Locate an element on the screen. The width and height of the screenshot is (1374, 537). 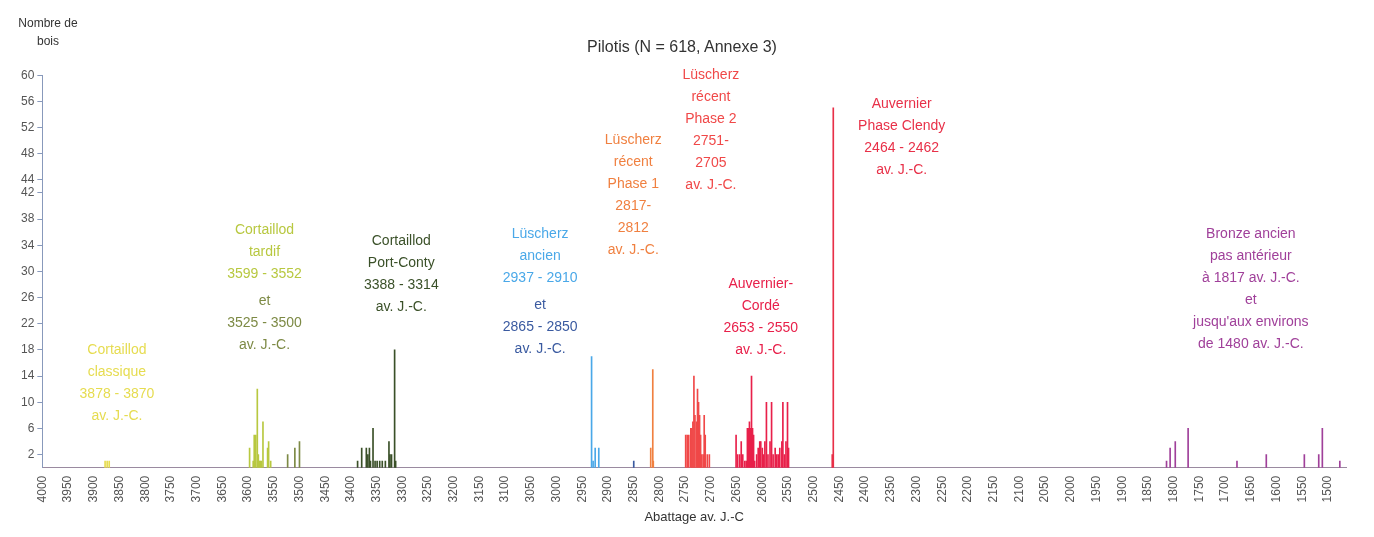
x-tick-label: 3200 is located at coordinates (453, 489).